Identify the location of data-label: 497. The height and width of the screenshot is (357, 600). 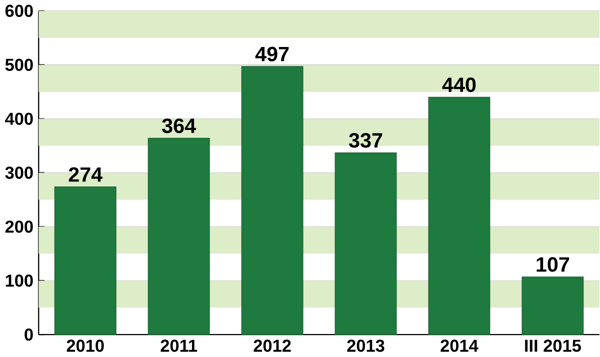
(272, 54).